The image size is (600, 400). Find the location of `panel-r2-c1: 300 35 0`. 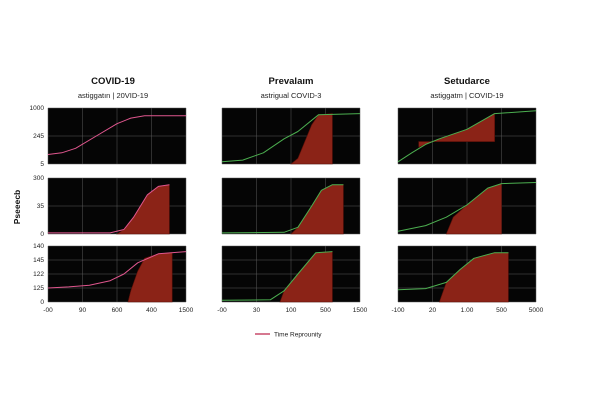

panel-r2-c1: 300 35 0 is located at coordinates (110, 206).